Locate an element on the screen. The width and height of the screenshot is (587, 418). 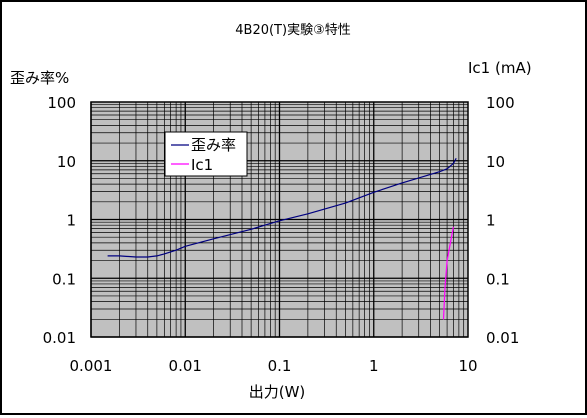
series-line-ic1 is located at coordinates (448, 273).